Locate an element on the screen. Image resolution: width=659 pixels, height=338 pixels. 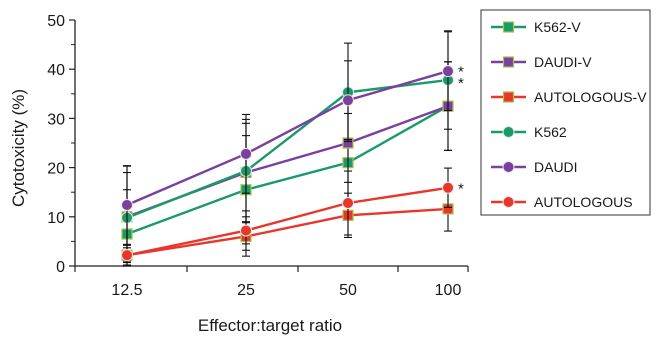
y-tick-label: 10 is located at coordinates (56, 218).